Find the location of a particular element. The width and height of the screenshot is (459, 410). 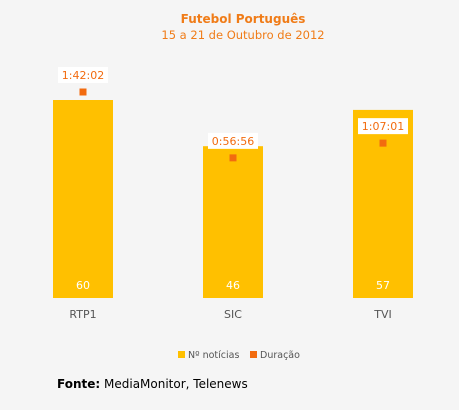

bar-rtp1 is located at coordinates (83, 199).